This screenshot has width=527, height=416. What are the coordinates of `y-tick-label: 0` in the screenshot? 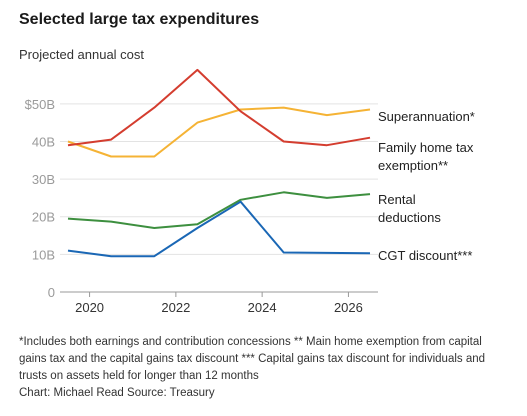 It's located at (51, 292).